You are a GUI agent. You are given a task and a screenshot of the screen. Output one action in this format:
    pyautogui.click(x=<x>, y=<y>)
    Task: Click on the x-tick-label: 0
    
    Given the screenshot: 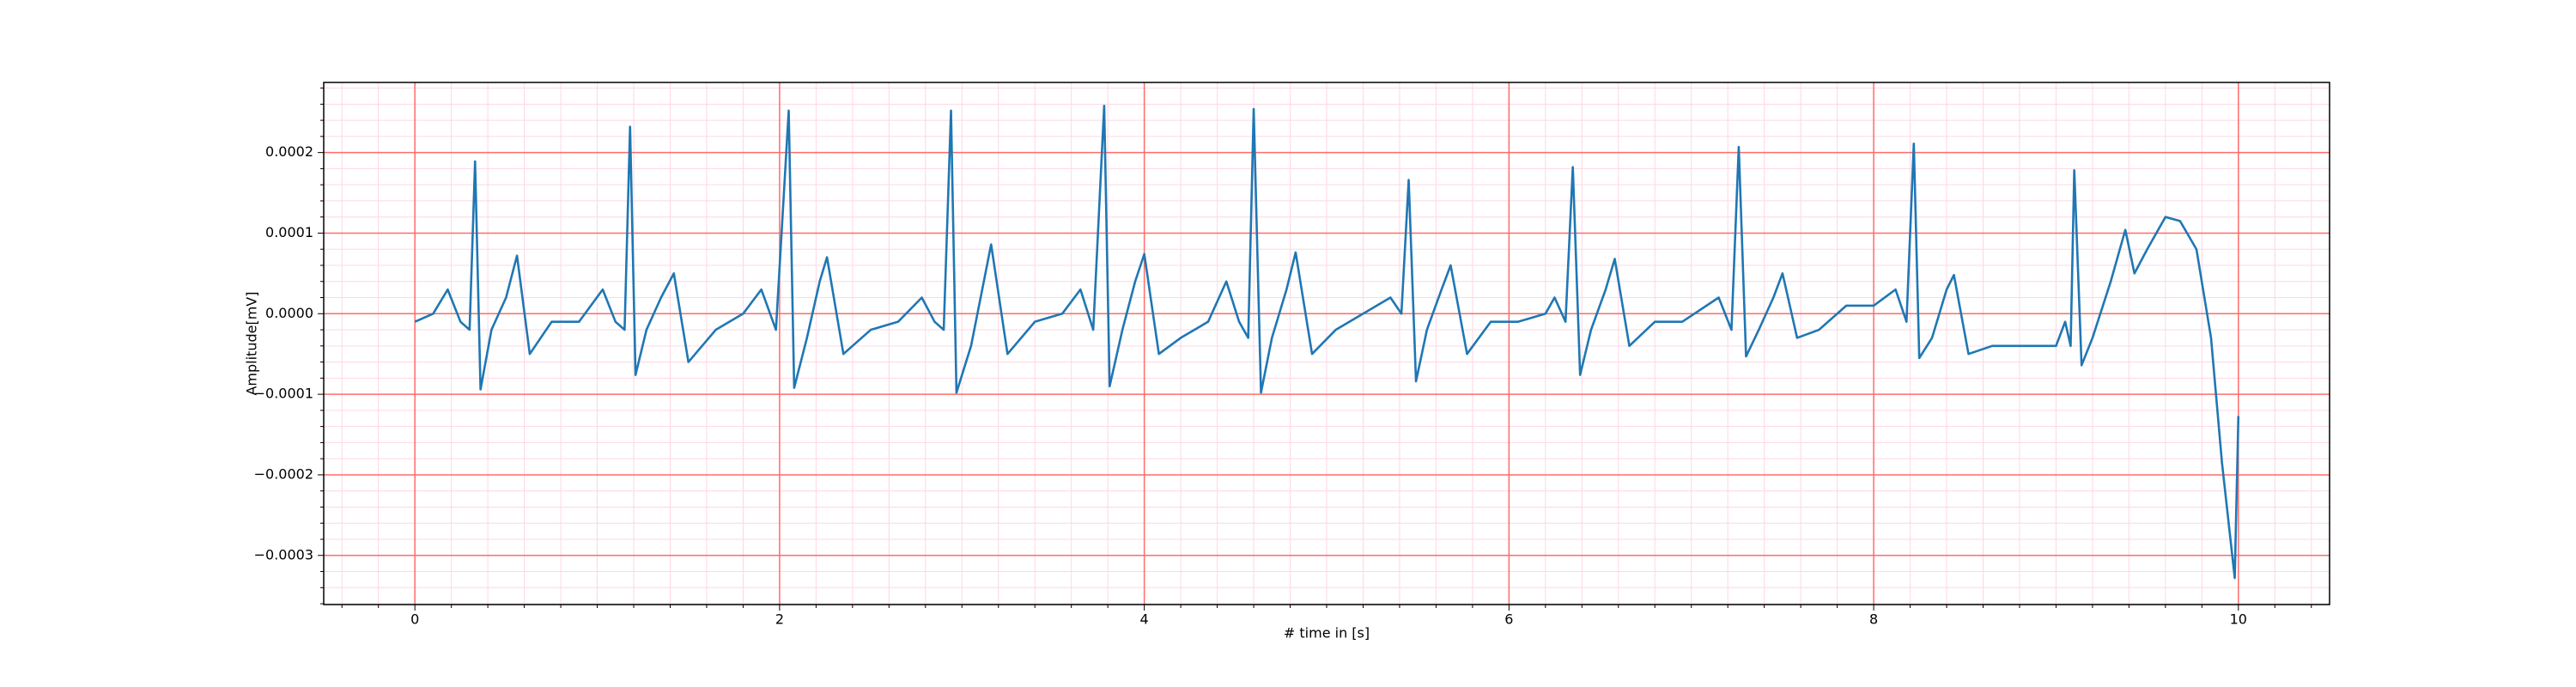 What is the action you would take?
    pyautogui.click(x=414, y=619)
    